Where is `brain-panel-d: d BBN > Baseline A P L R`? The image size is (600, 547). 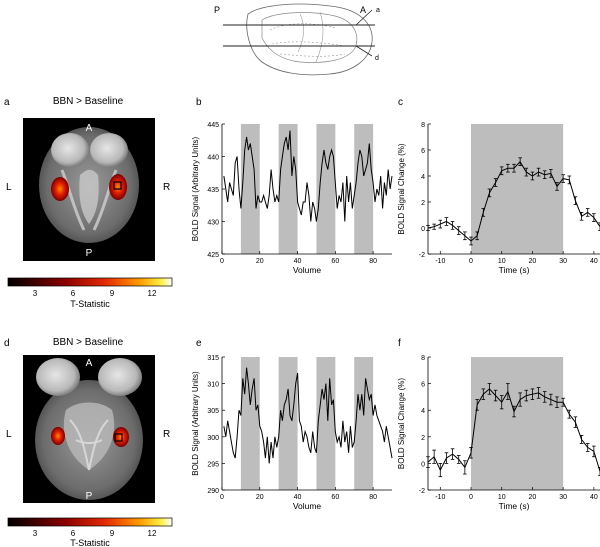
brain-panel-d: d BBN > Baseline A P L R is located at coordinates (87, 420).